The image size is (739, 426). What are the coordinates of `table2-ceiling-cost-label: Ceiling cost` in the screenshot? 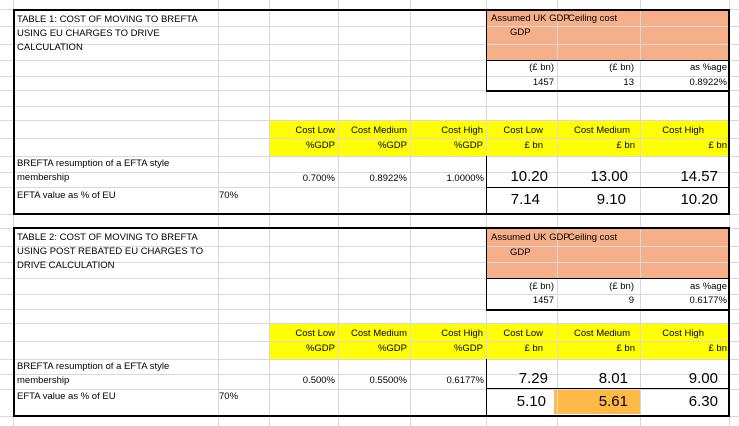 It's located at (593, 237).